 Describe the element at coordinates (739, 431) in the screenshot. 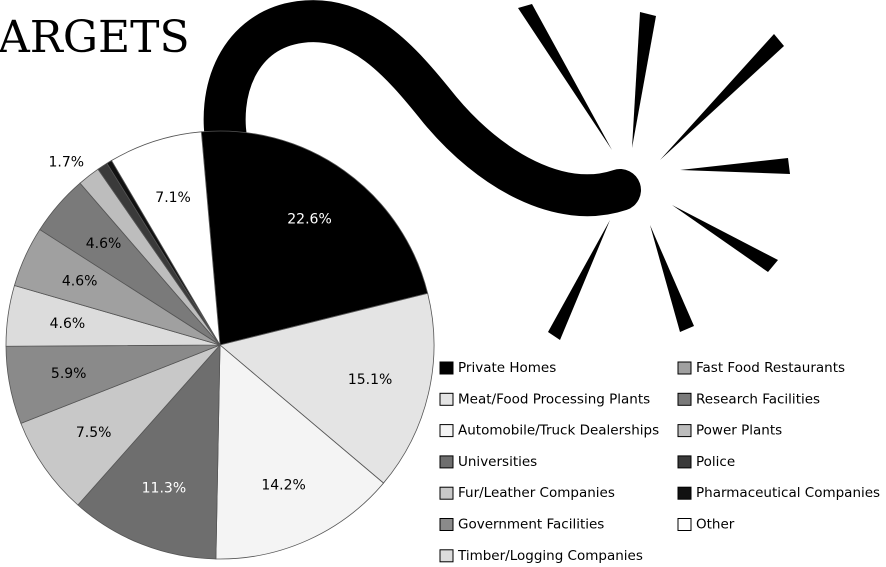

I see `legend-label: Power Plants` at that location.